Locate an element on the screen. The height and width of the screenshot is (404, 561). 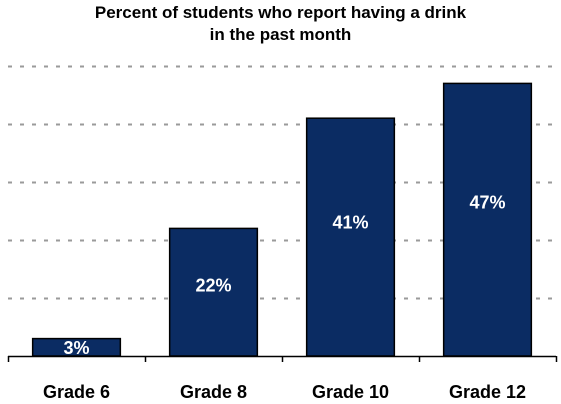
category-label-grade-10: Grade 10 is located at coordinates (350, 392).